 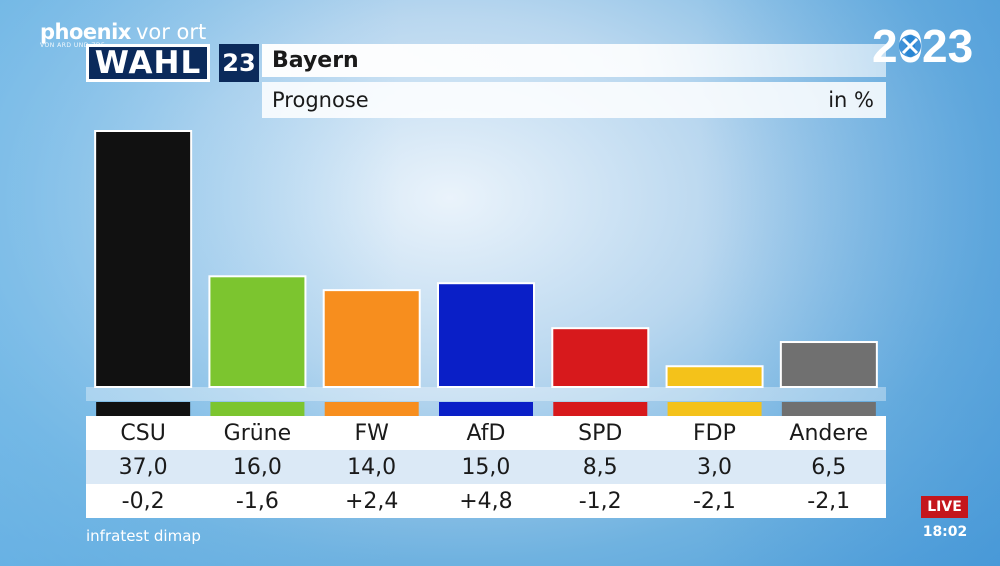 What do you see at coordinates (600, 501) in the screenshot?
I see `diff-label-spd: -1,2` at bounding box center [600, 501].